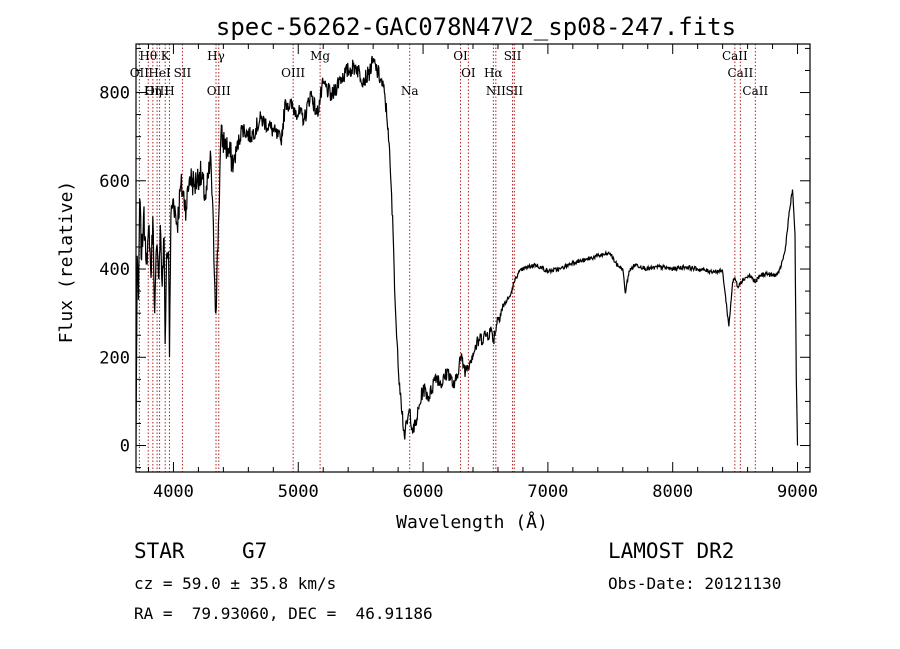 The image size is (900, 649). I want to click on y-tick-label: 200, so click(114, 358).